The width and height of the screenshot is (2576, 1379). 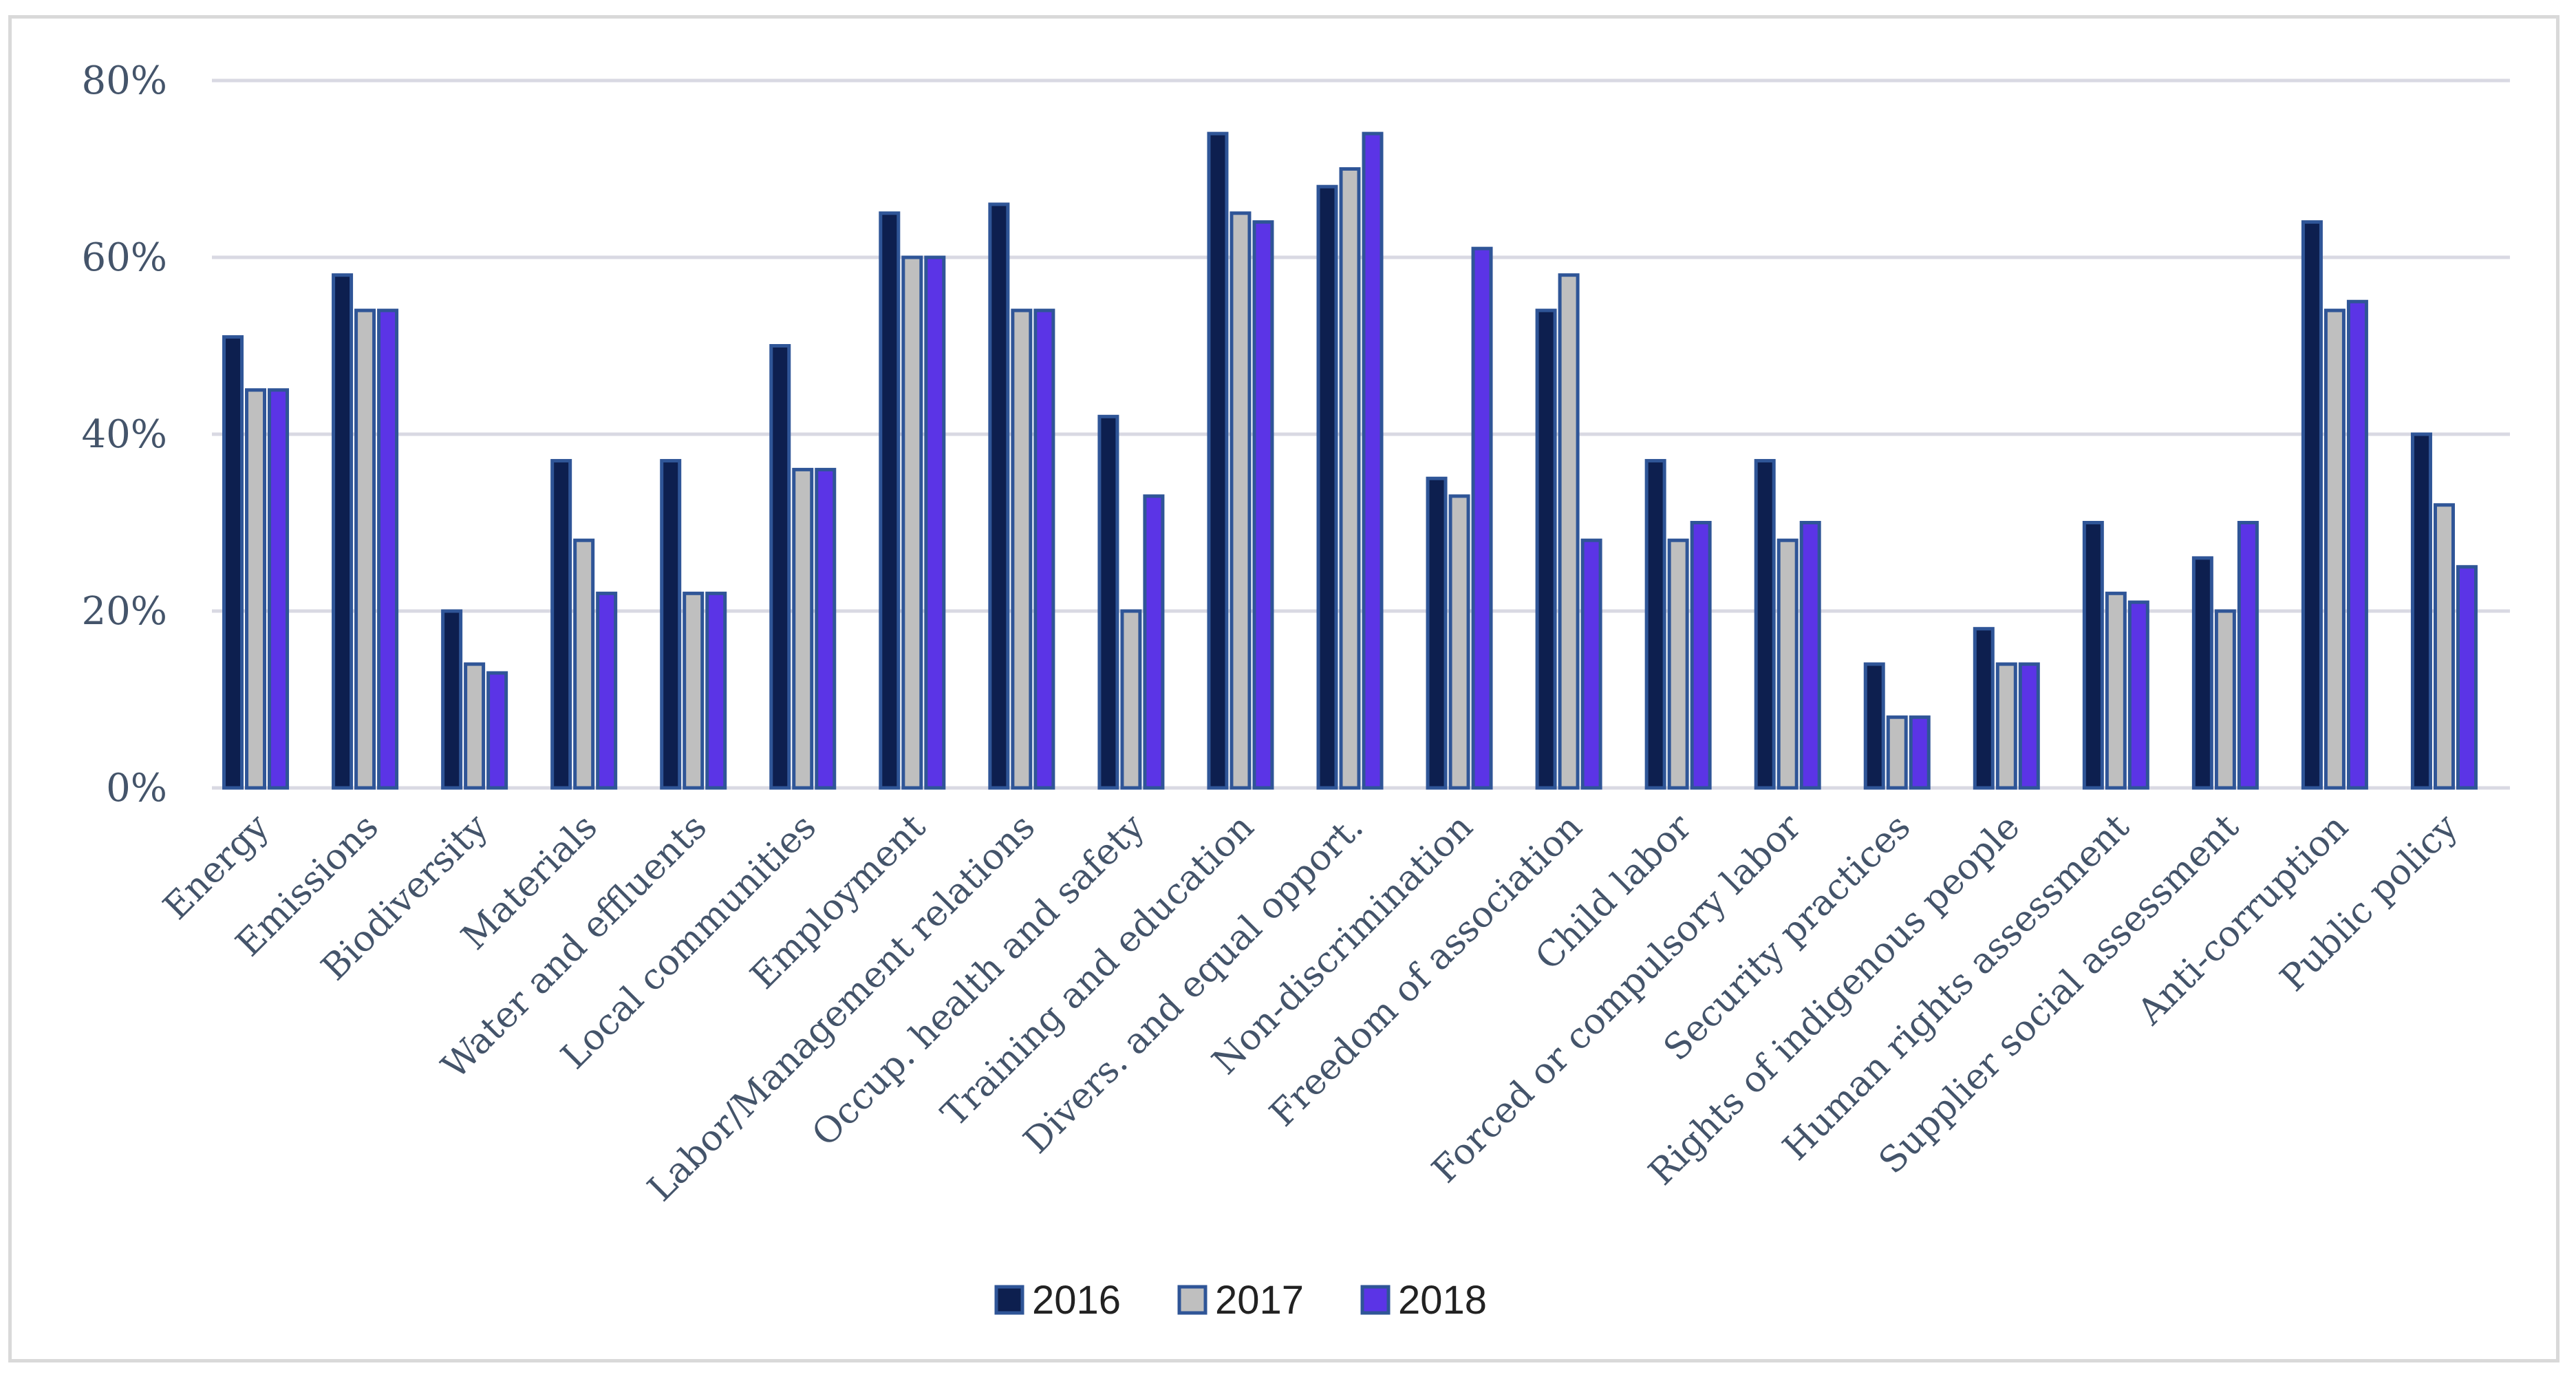 I want to click on bar-2018-employment, so click(x=935, y=522).